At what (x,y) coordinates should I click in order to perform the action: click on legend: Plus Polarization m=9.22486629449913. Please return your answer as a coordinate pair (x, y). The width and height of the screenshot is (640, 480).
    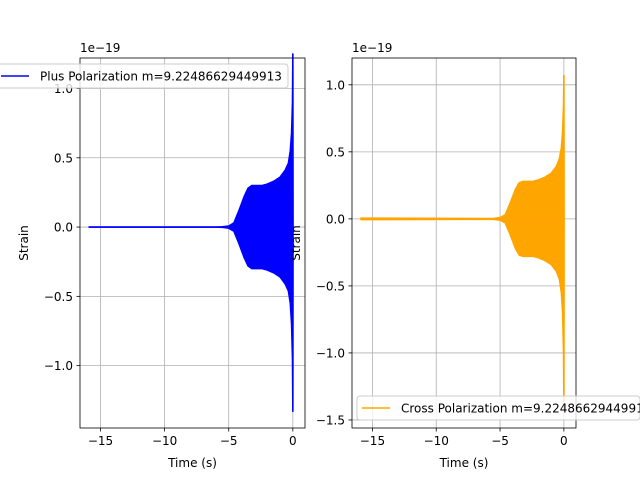
    Looking at the image, I should click on (144, 76).